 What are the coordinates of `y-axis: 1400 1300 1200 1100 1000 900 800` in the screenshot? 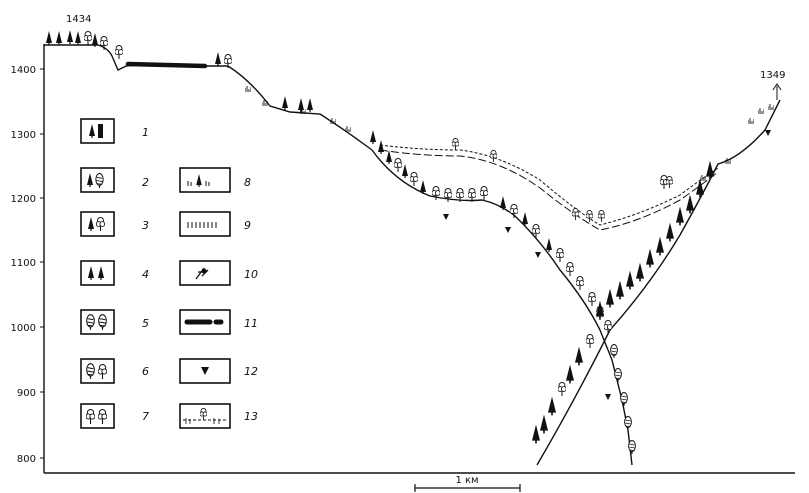 It's located at (28, 258).